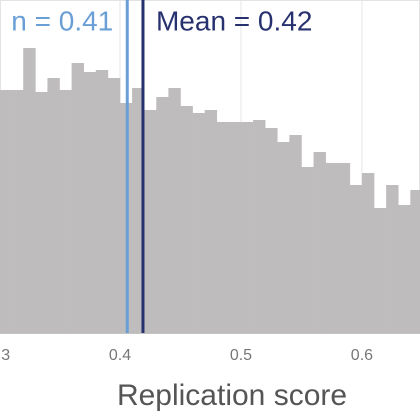  I want to click on x-tick-label: 0.3, so click(5, 355).